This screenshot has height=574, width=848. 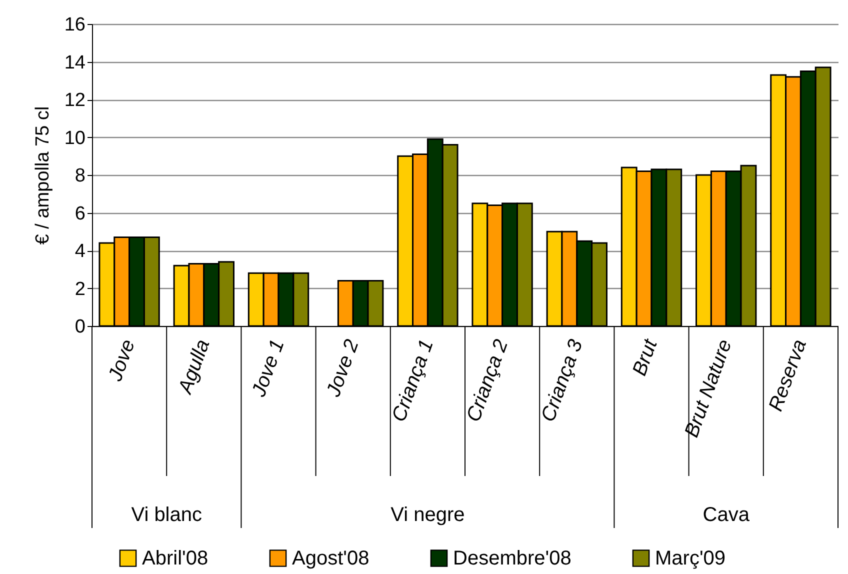 What do you see at coordinates (75, 138) in the screenshot?
I see `y-tick-label: 10` at bounding box center [75, 138].